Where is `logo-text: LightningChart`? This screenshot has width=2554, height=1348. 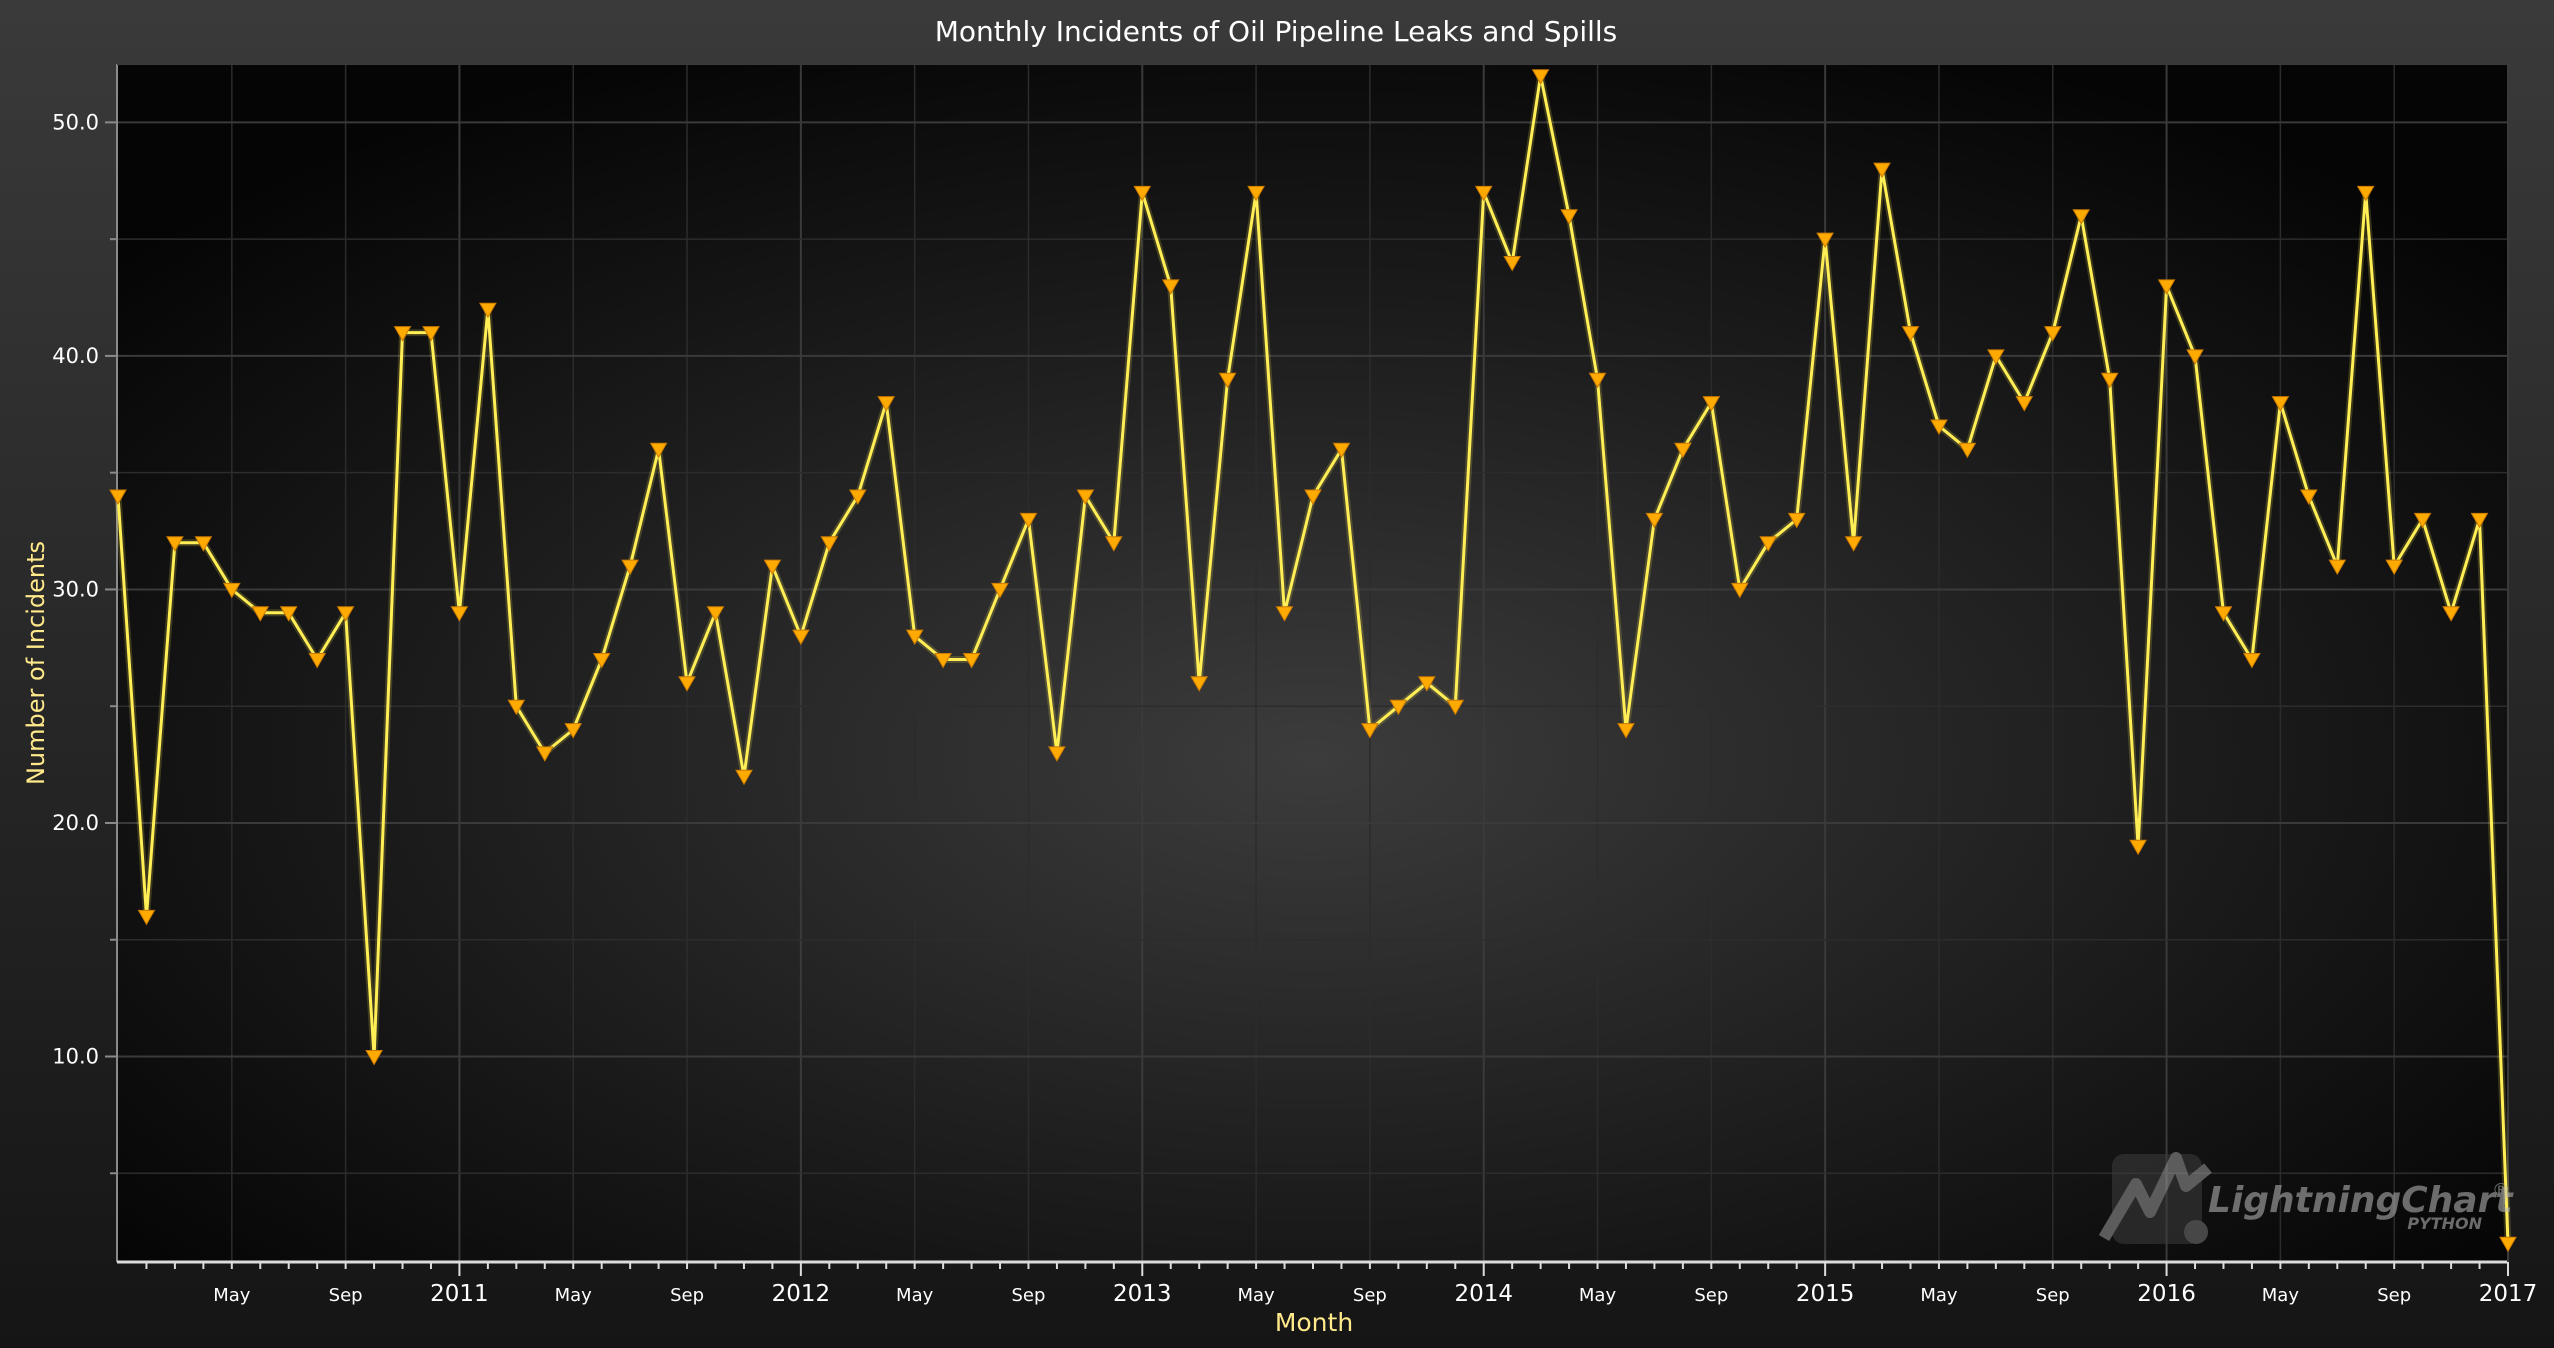 logo-text: LightningChart is located at coordinates (2361, 1200).